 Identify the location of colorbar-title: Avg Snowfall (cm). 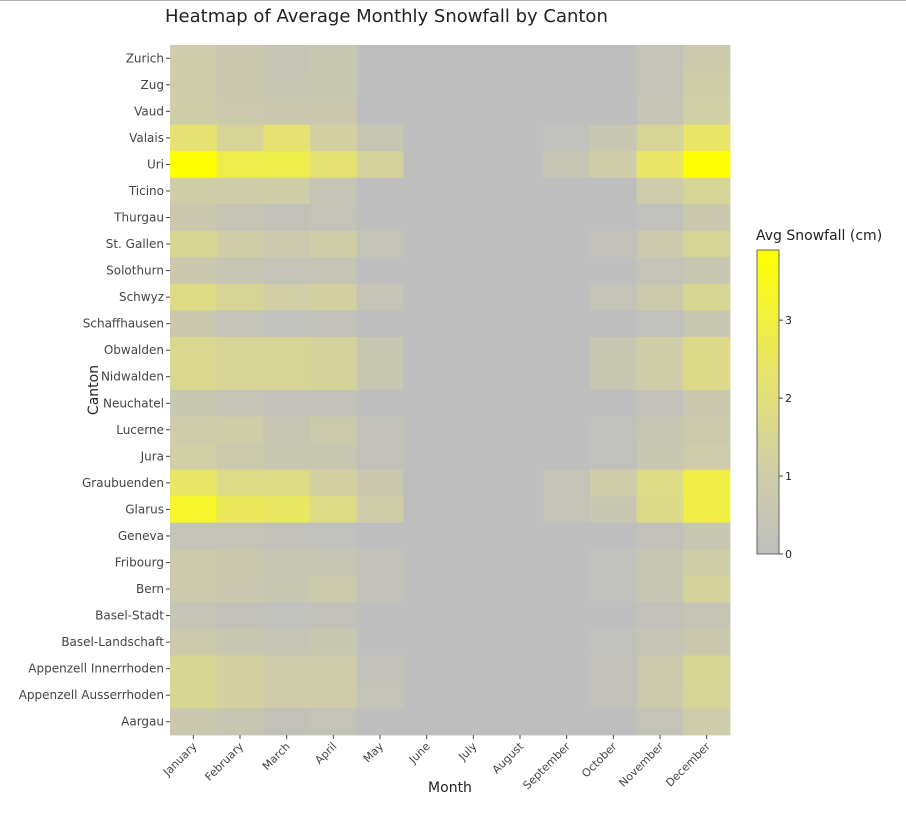
(819, 236).